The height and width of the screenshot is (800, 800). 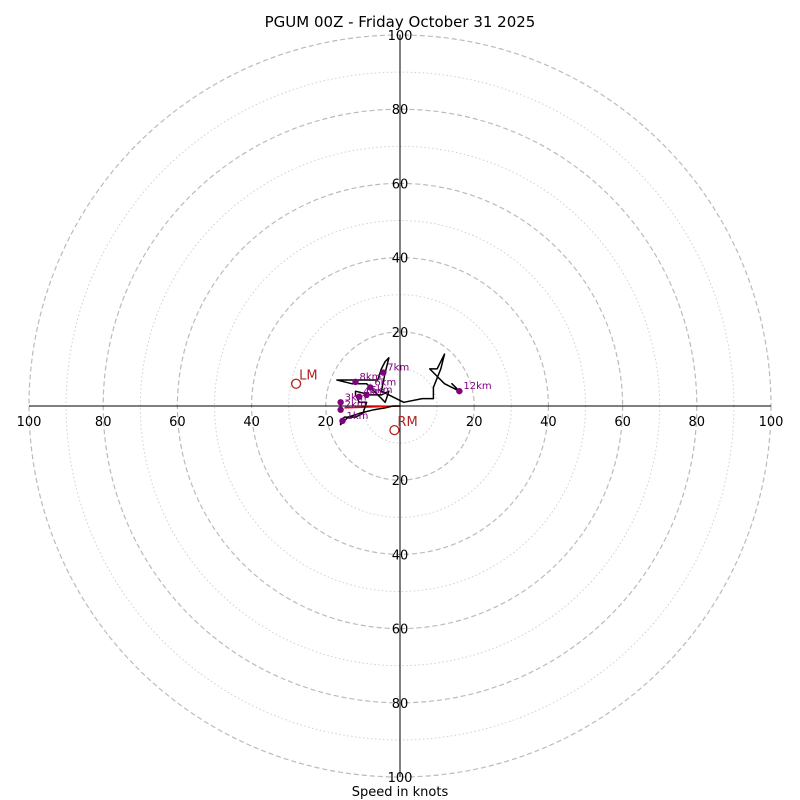 I want to click on height-label-5km: 5km, so click(x=382, y=390).